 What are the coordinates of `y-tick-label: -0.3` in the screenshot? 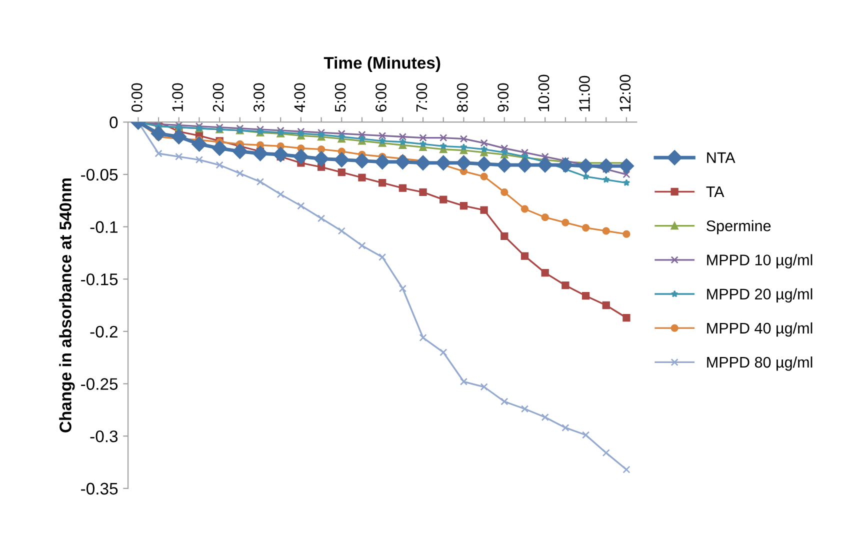 It's located at (104, 436).